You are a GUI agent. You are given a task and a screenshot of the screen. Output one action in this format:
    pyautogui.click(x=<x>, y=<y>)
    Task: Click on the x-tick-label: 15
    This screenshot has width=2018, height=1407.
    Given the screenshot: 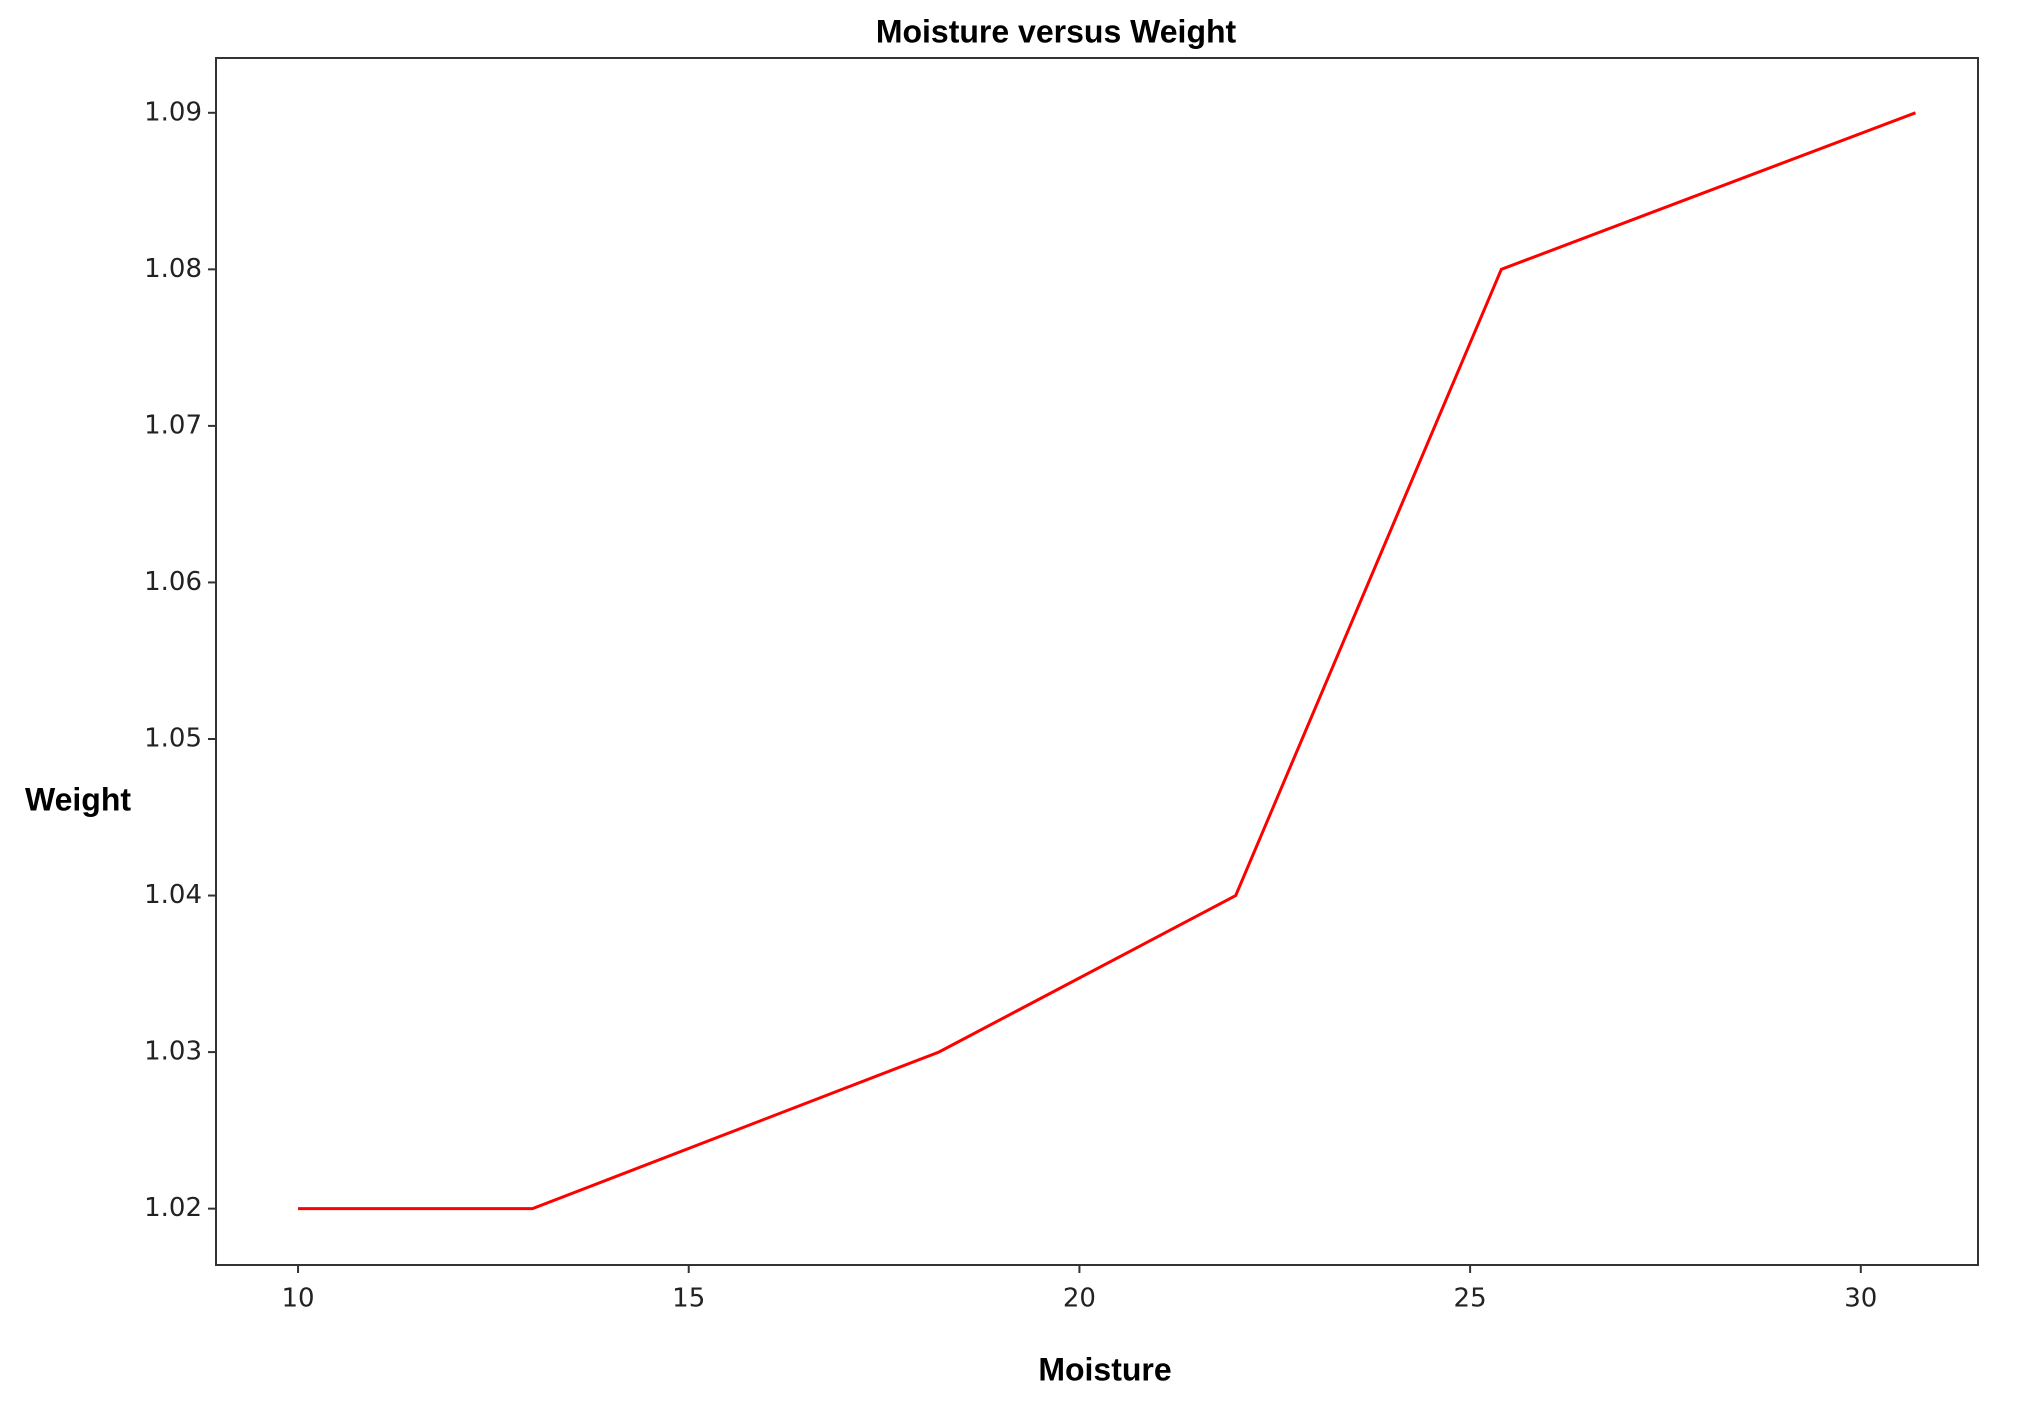 What is the action you would take?
    pyautogui.click(x=688, y=1299)
    